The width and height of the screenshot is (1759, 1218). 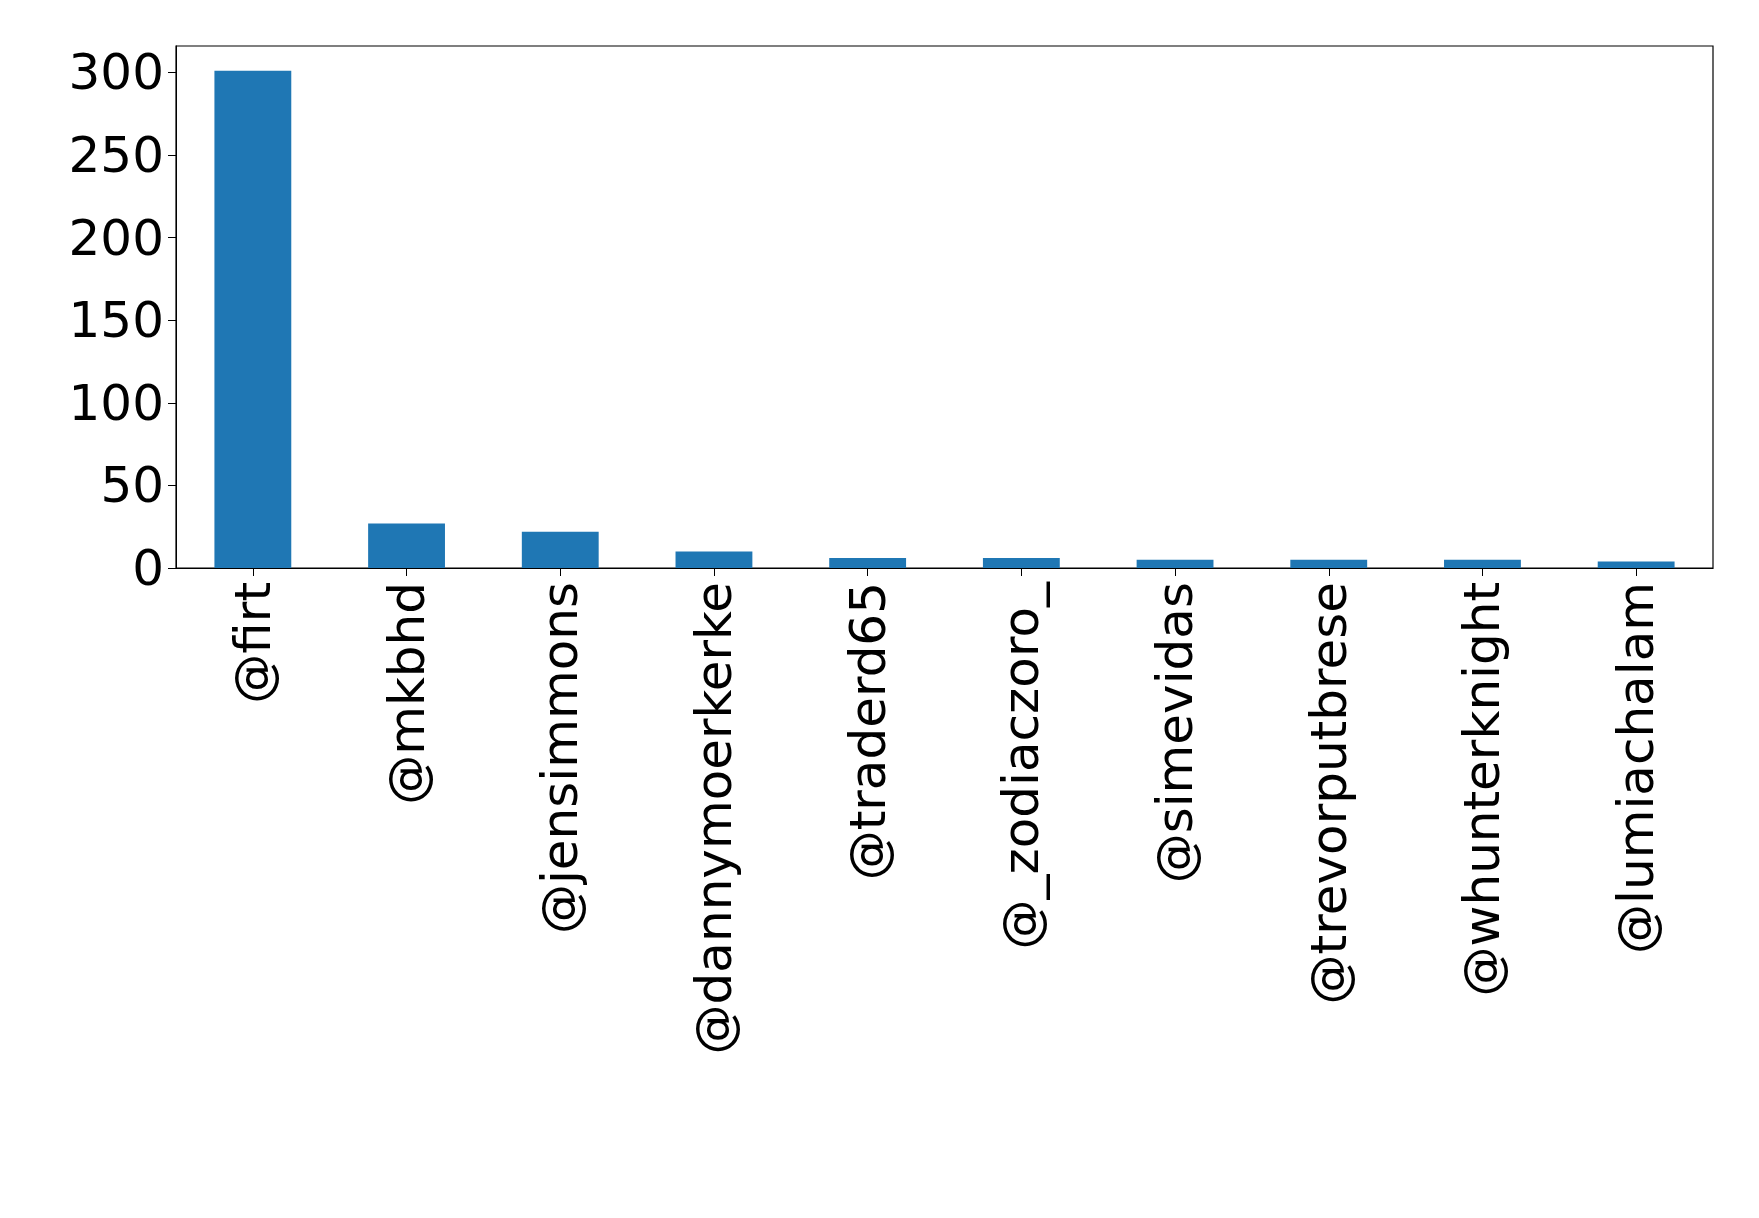 What do you see at coordinates (1021, 765) in the screenshot?
I see `x-tick-label: @_zodiaczoro_` at bounding box center [1021, 765].